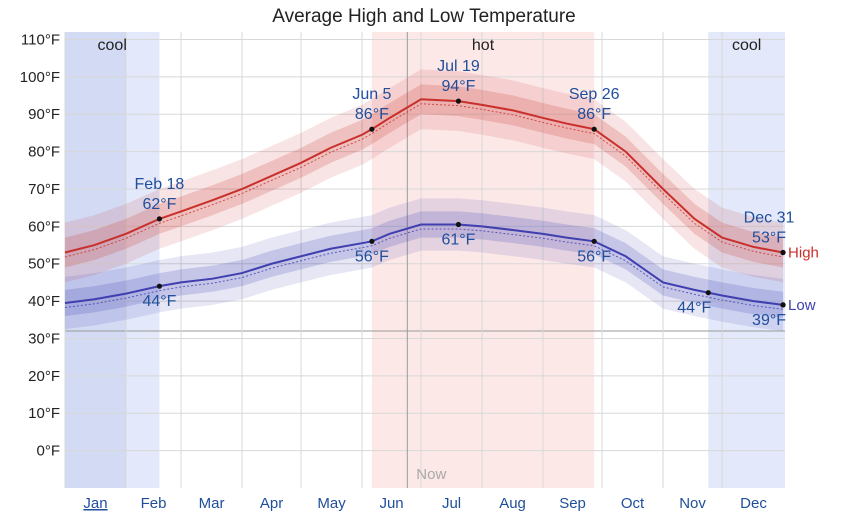 The width and height of the screenshot is (849, 518). I want to click on series-name-label: High, so click(803, 253).